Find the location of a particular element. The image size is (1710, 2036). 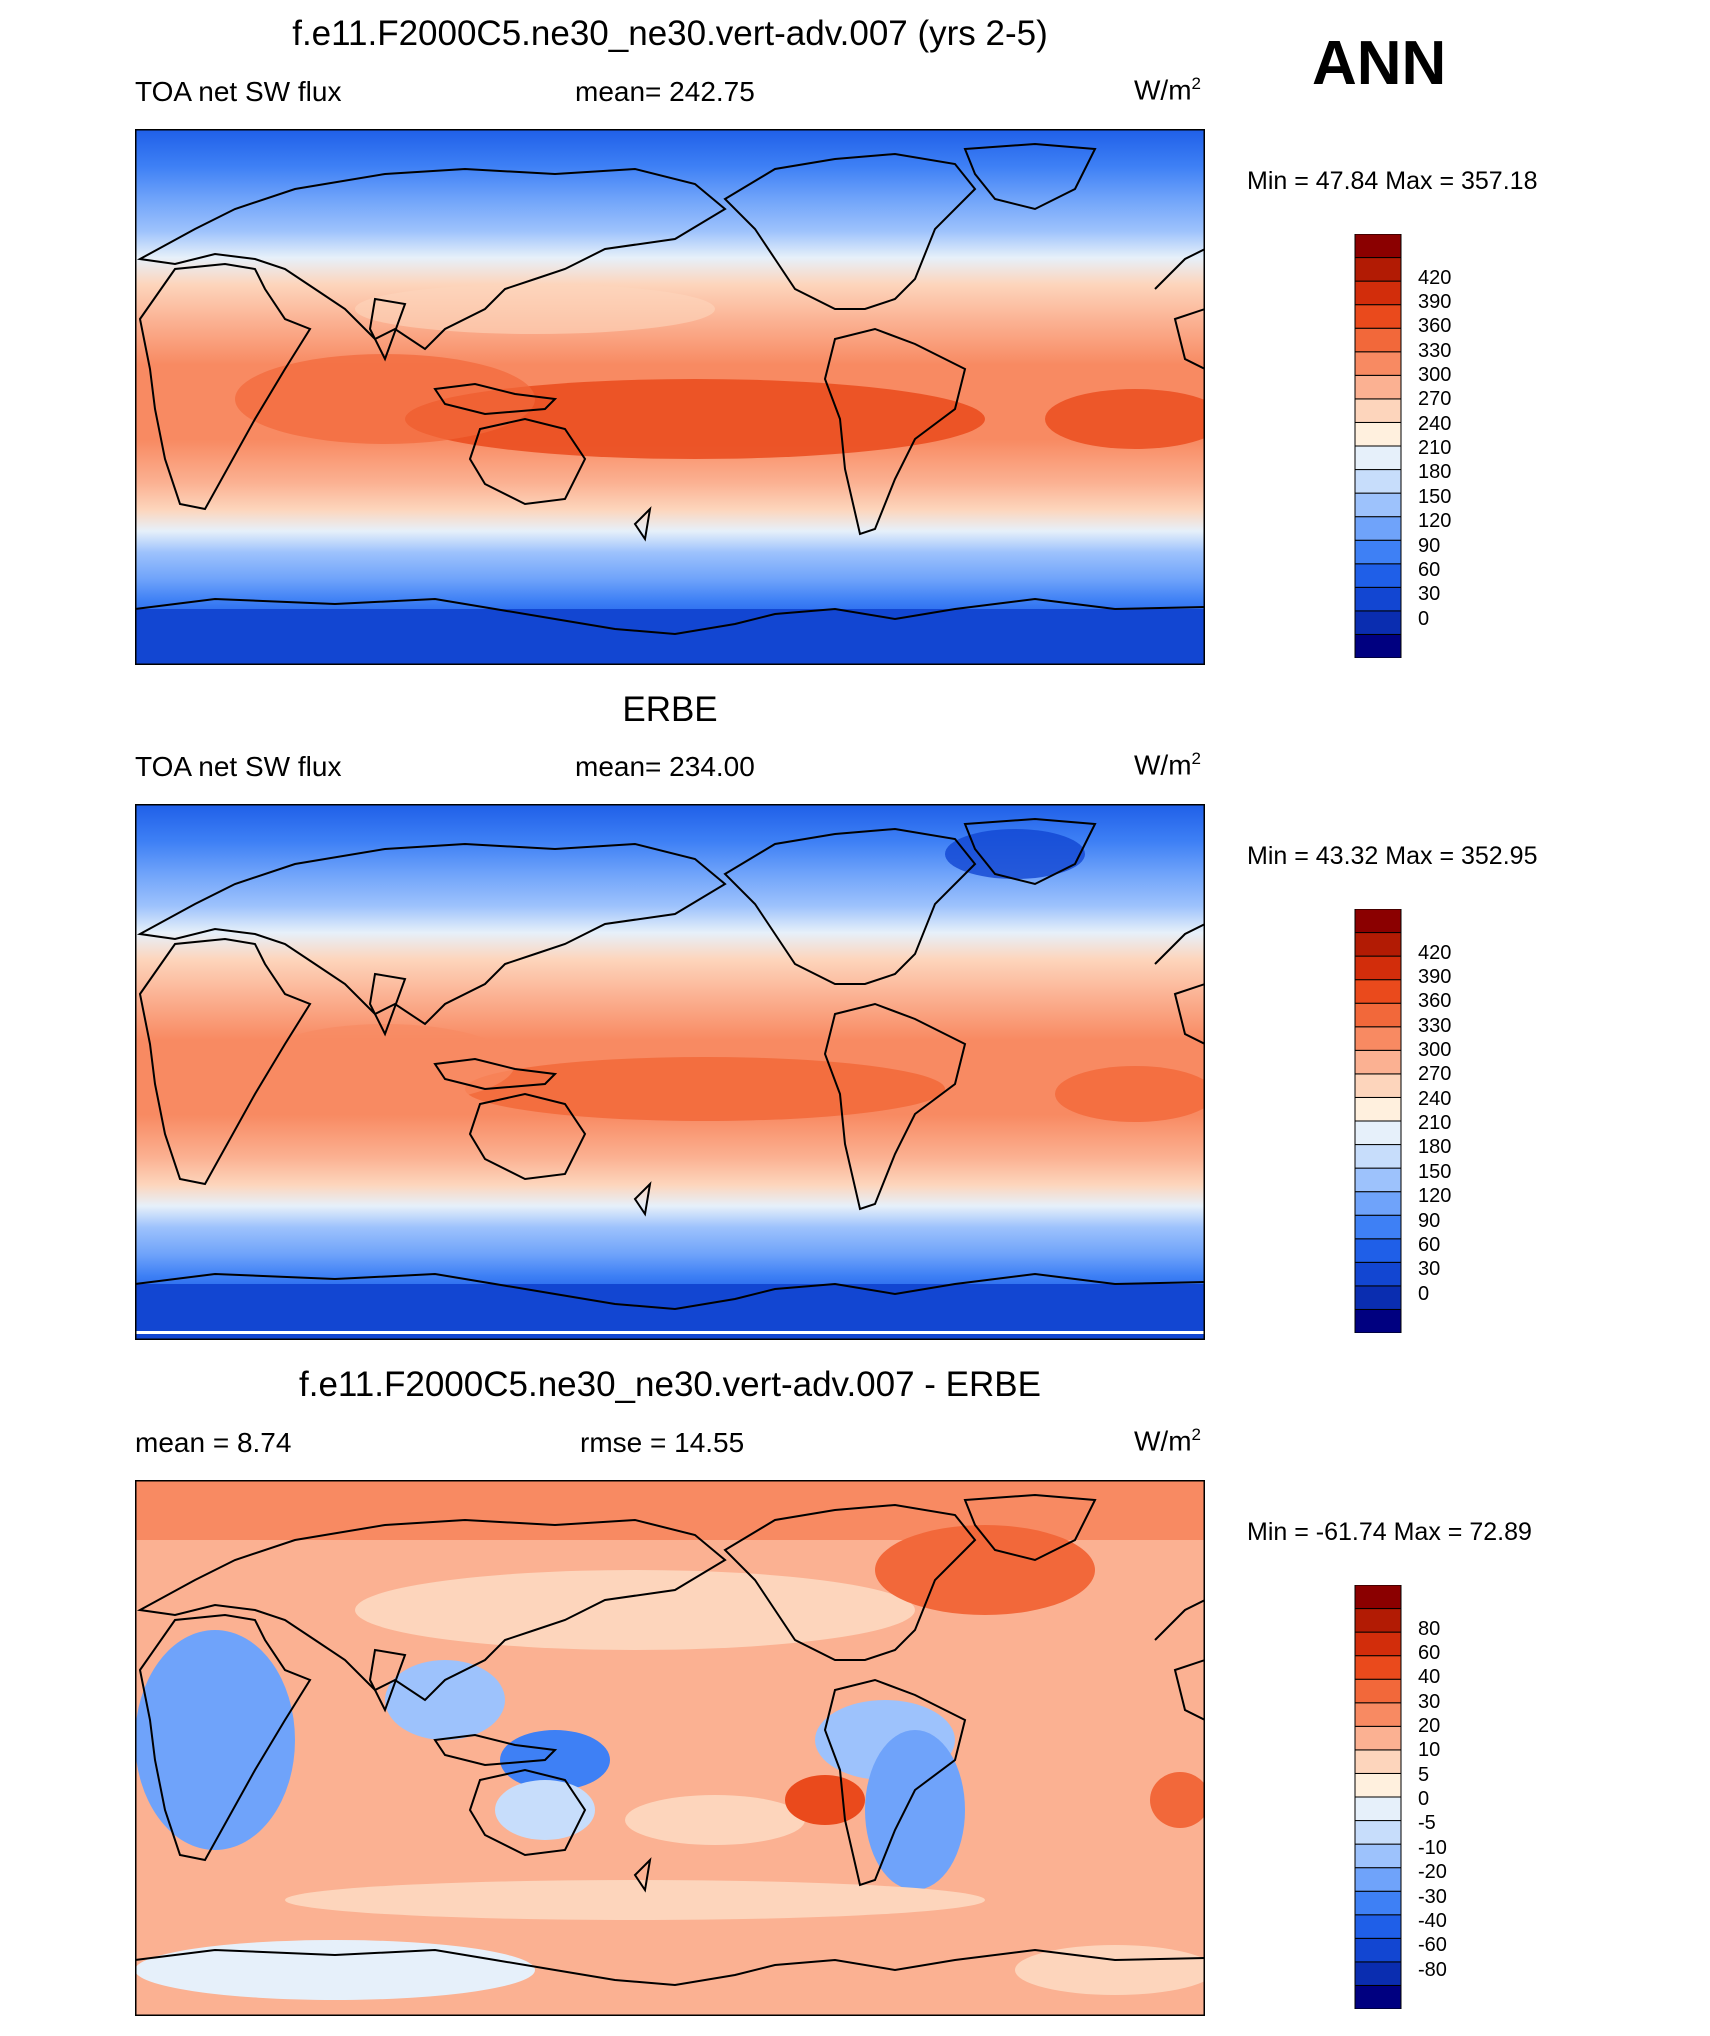

panel-1-minmax: Min = 47.84 Max = 357.18 is located at coordinates (1392, 181).